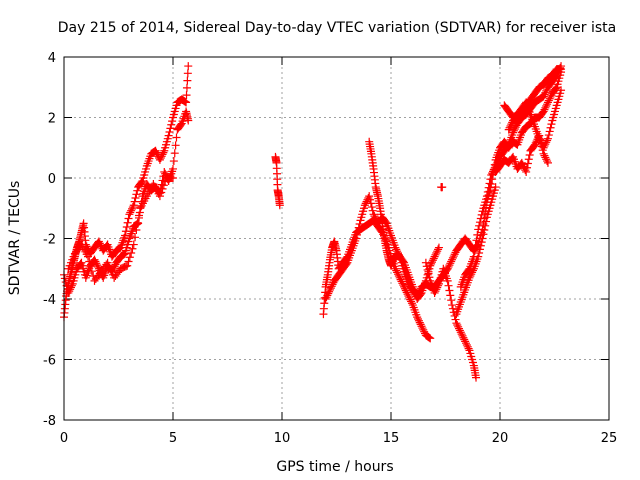  What do you see at coordinates (15, 238) in the screenshot?
I see `y-axis-label: SDTVAR / TECUs` at bounding box center [15, 238].